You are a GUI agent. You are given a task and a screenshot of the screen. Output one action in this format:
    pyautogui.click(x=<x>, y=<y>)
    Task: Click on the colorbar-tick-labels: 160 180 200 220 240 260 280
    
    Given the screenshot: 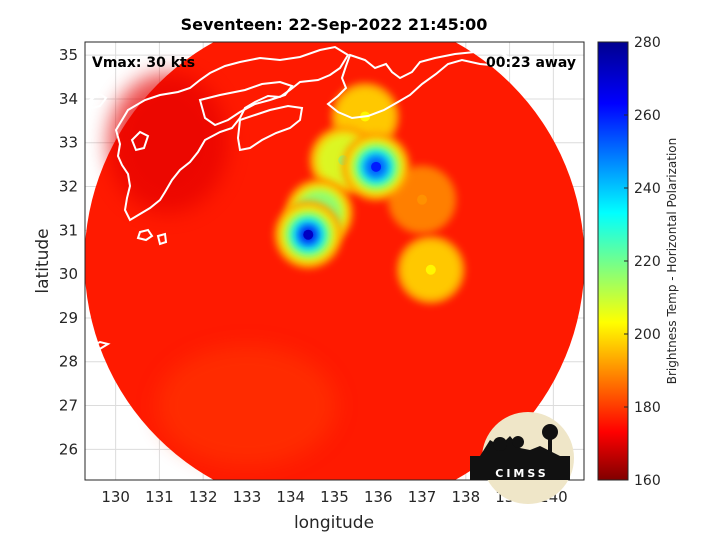 What is the action you would take?
    pyautogui.click(x=642, y=262)
    